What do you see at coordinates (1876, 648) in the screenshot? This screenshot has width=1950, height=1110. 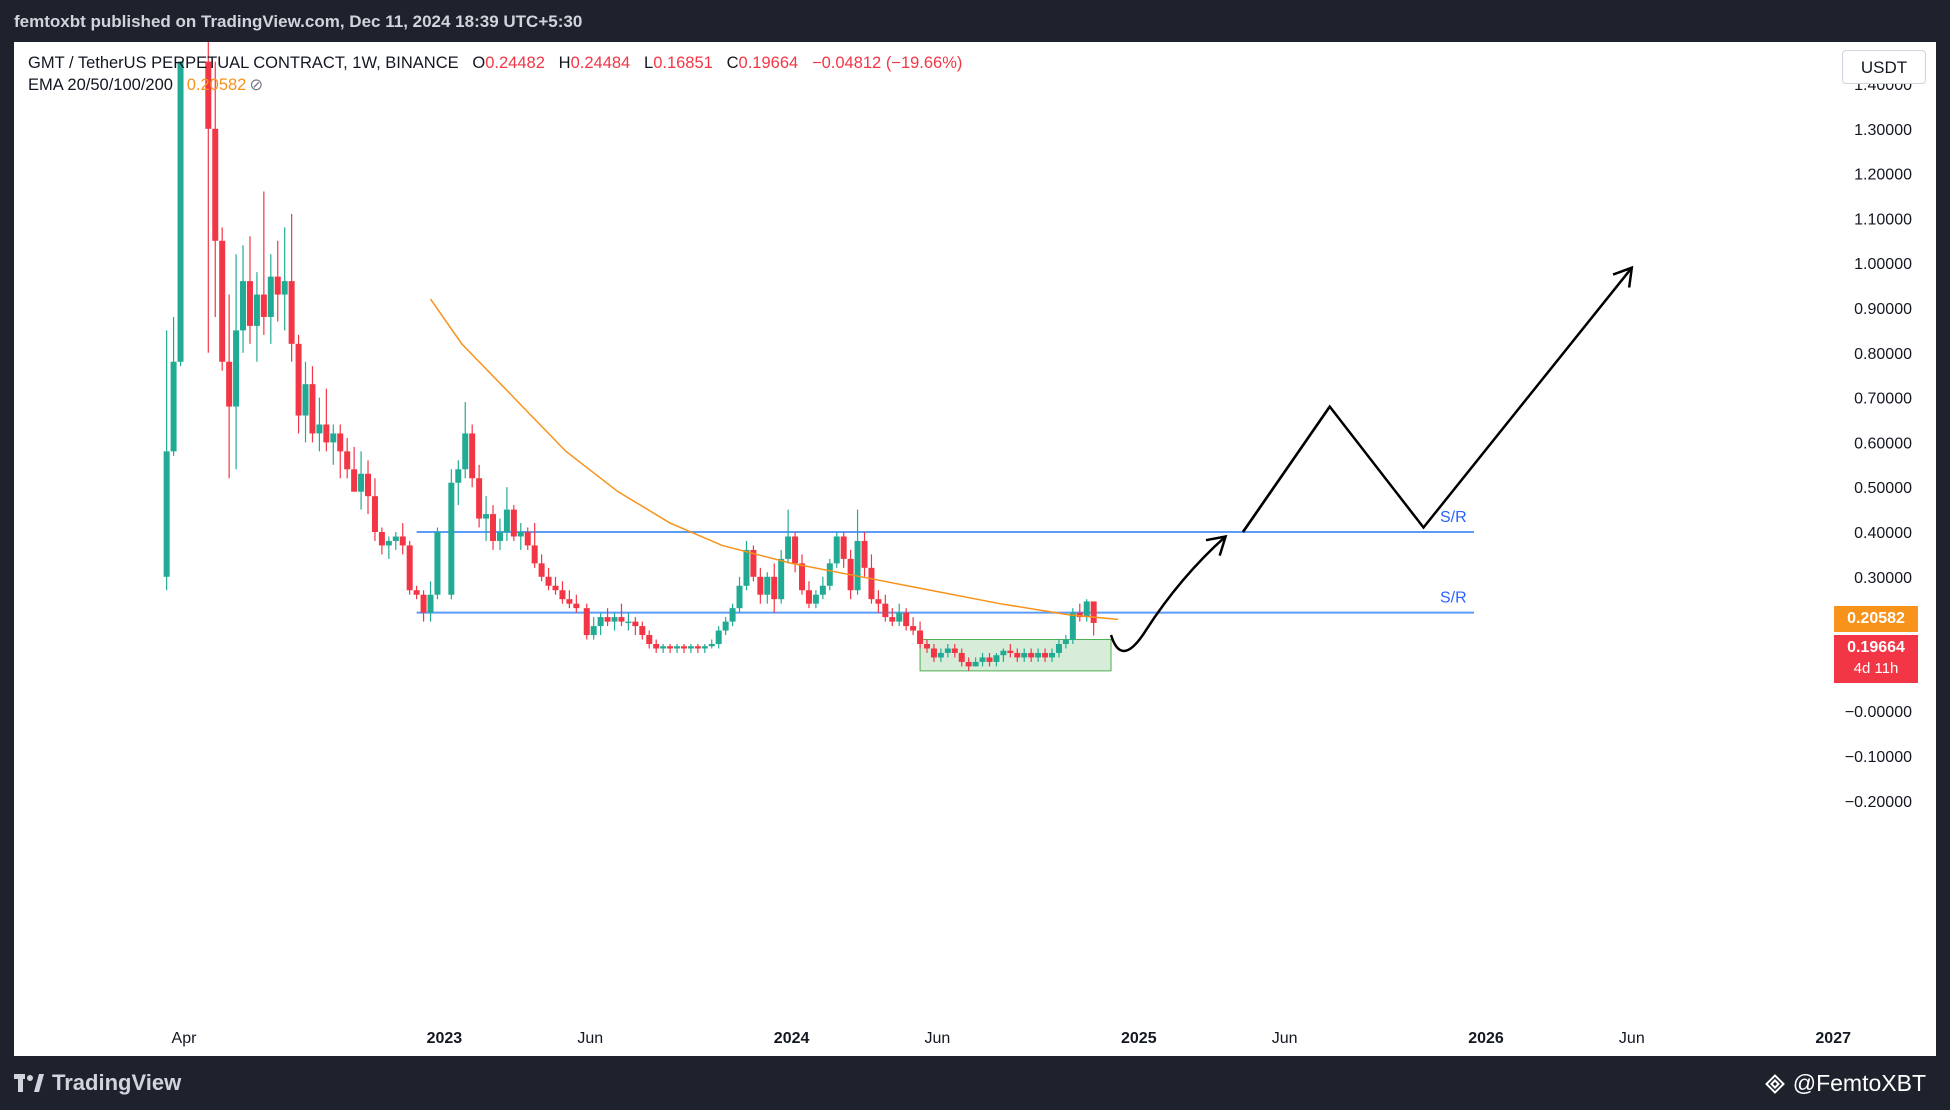 I see `close-price-tag-value: 0.19664` at bounding box center [1876, 648].